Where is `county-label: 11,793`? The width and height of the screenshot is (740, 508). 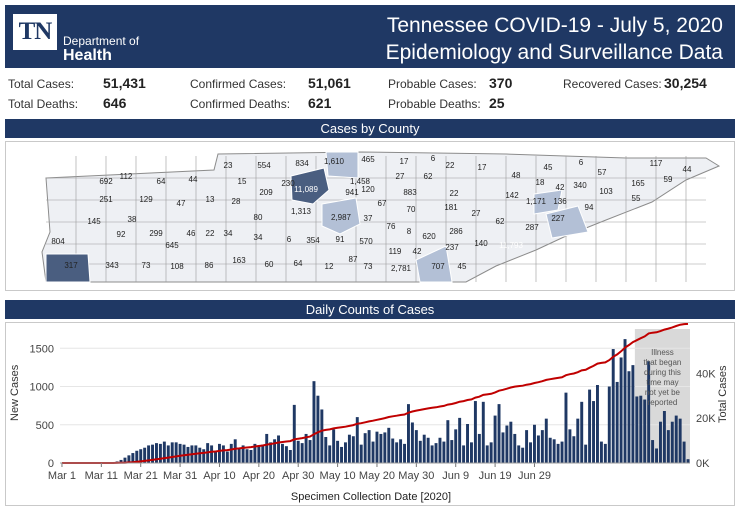
county-label: 11,793 is located at coordinates (511, 245).